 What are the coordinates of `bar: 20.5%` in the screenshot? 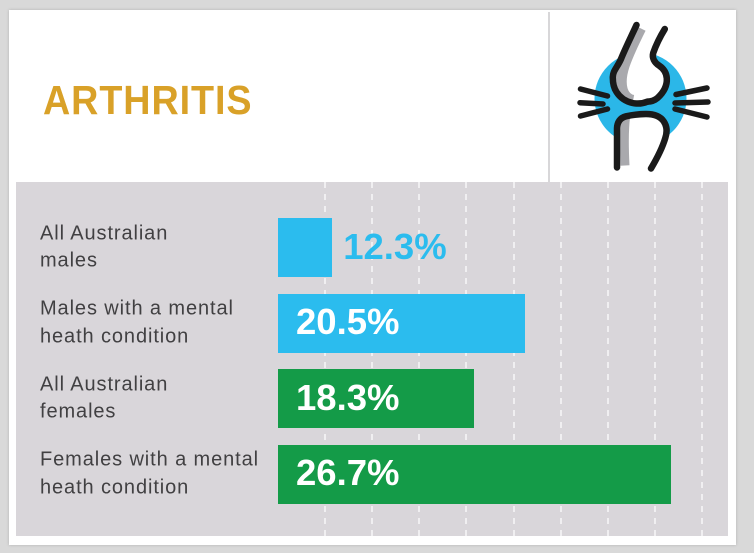 It's located at (402, 323).